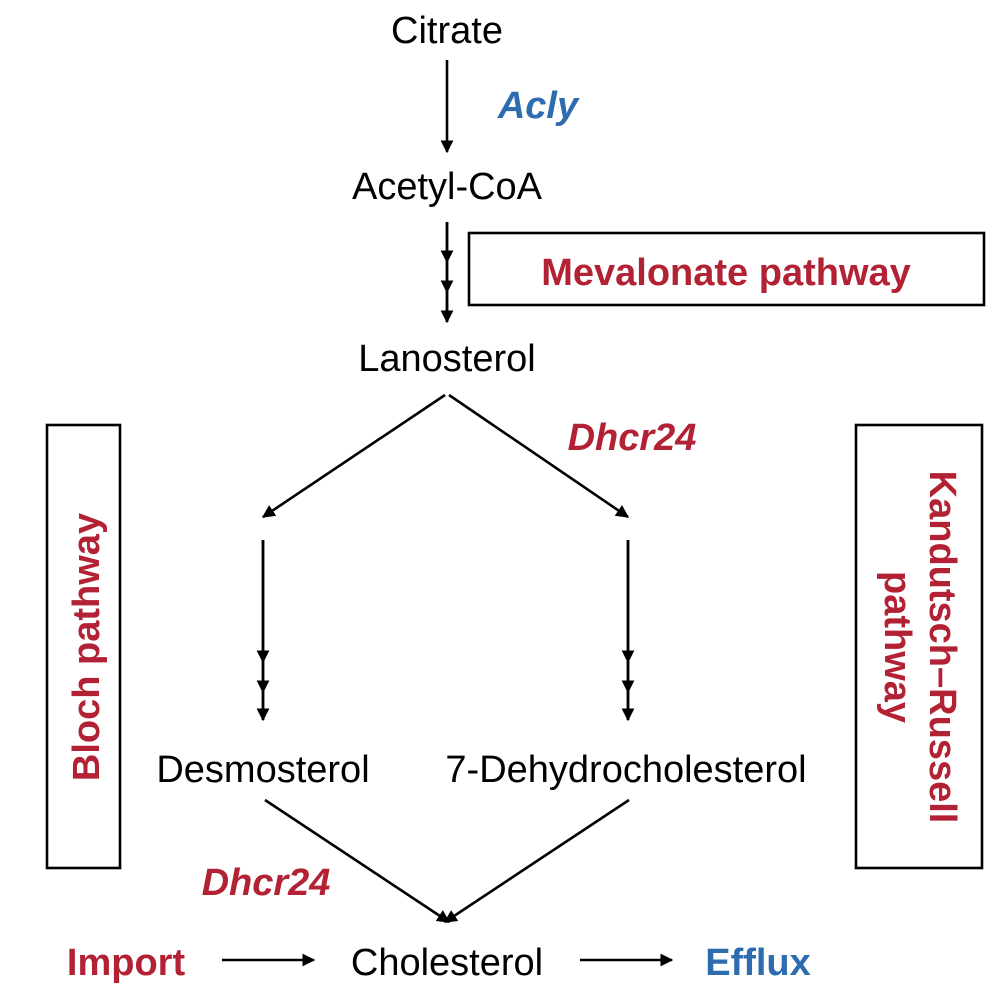 Image resolution: width=1003 pixels, height=1007 pixels. Describe the element at coordinates (266, 883) in the screenshot. I see `dhcr24-enzyme-label-bottom: Dhcr24` at that location.